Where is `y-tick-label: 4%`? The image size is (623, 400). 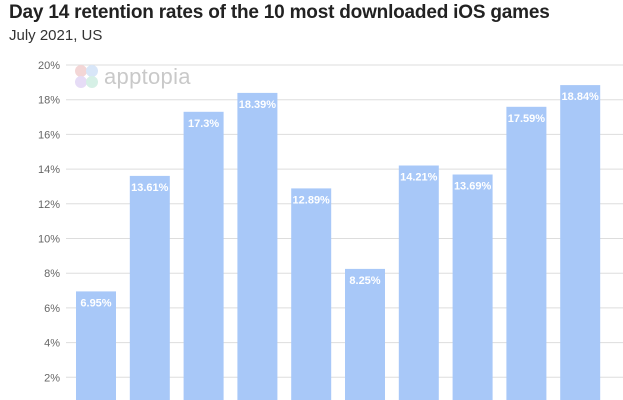 y-tick-label: 4% is located at coordinates (52, 344).